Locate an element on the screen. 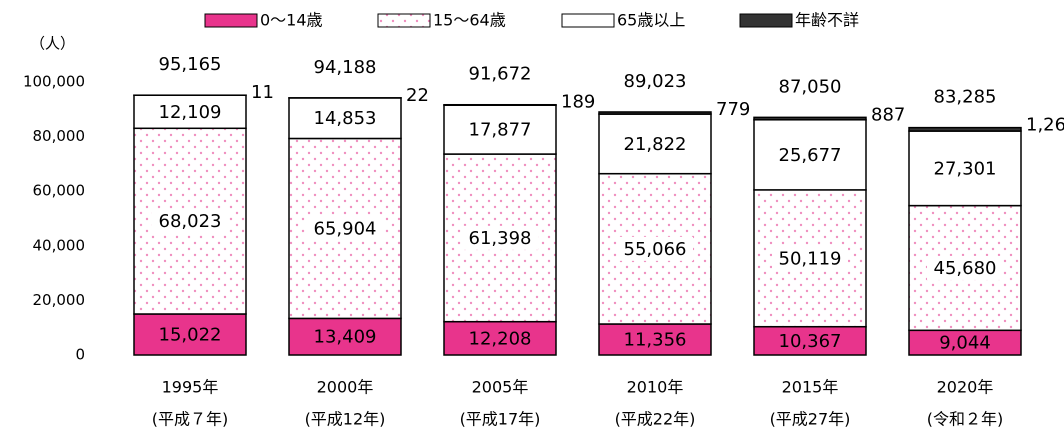 The width and height of the screenshot is (1064, 437). value-label: 21,822 is located at coordinates (655, 144).